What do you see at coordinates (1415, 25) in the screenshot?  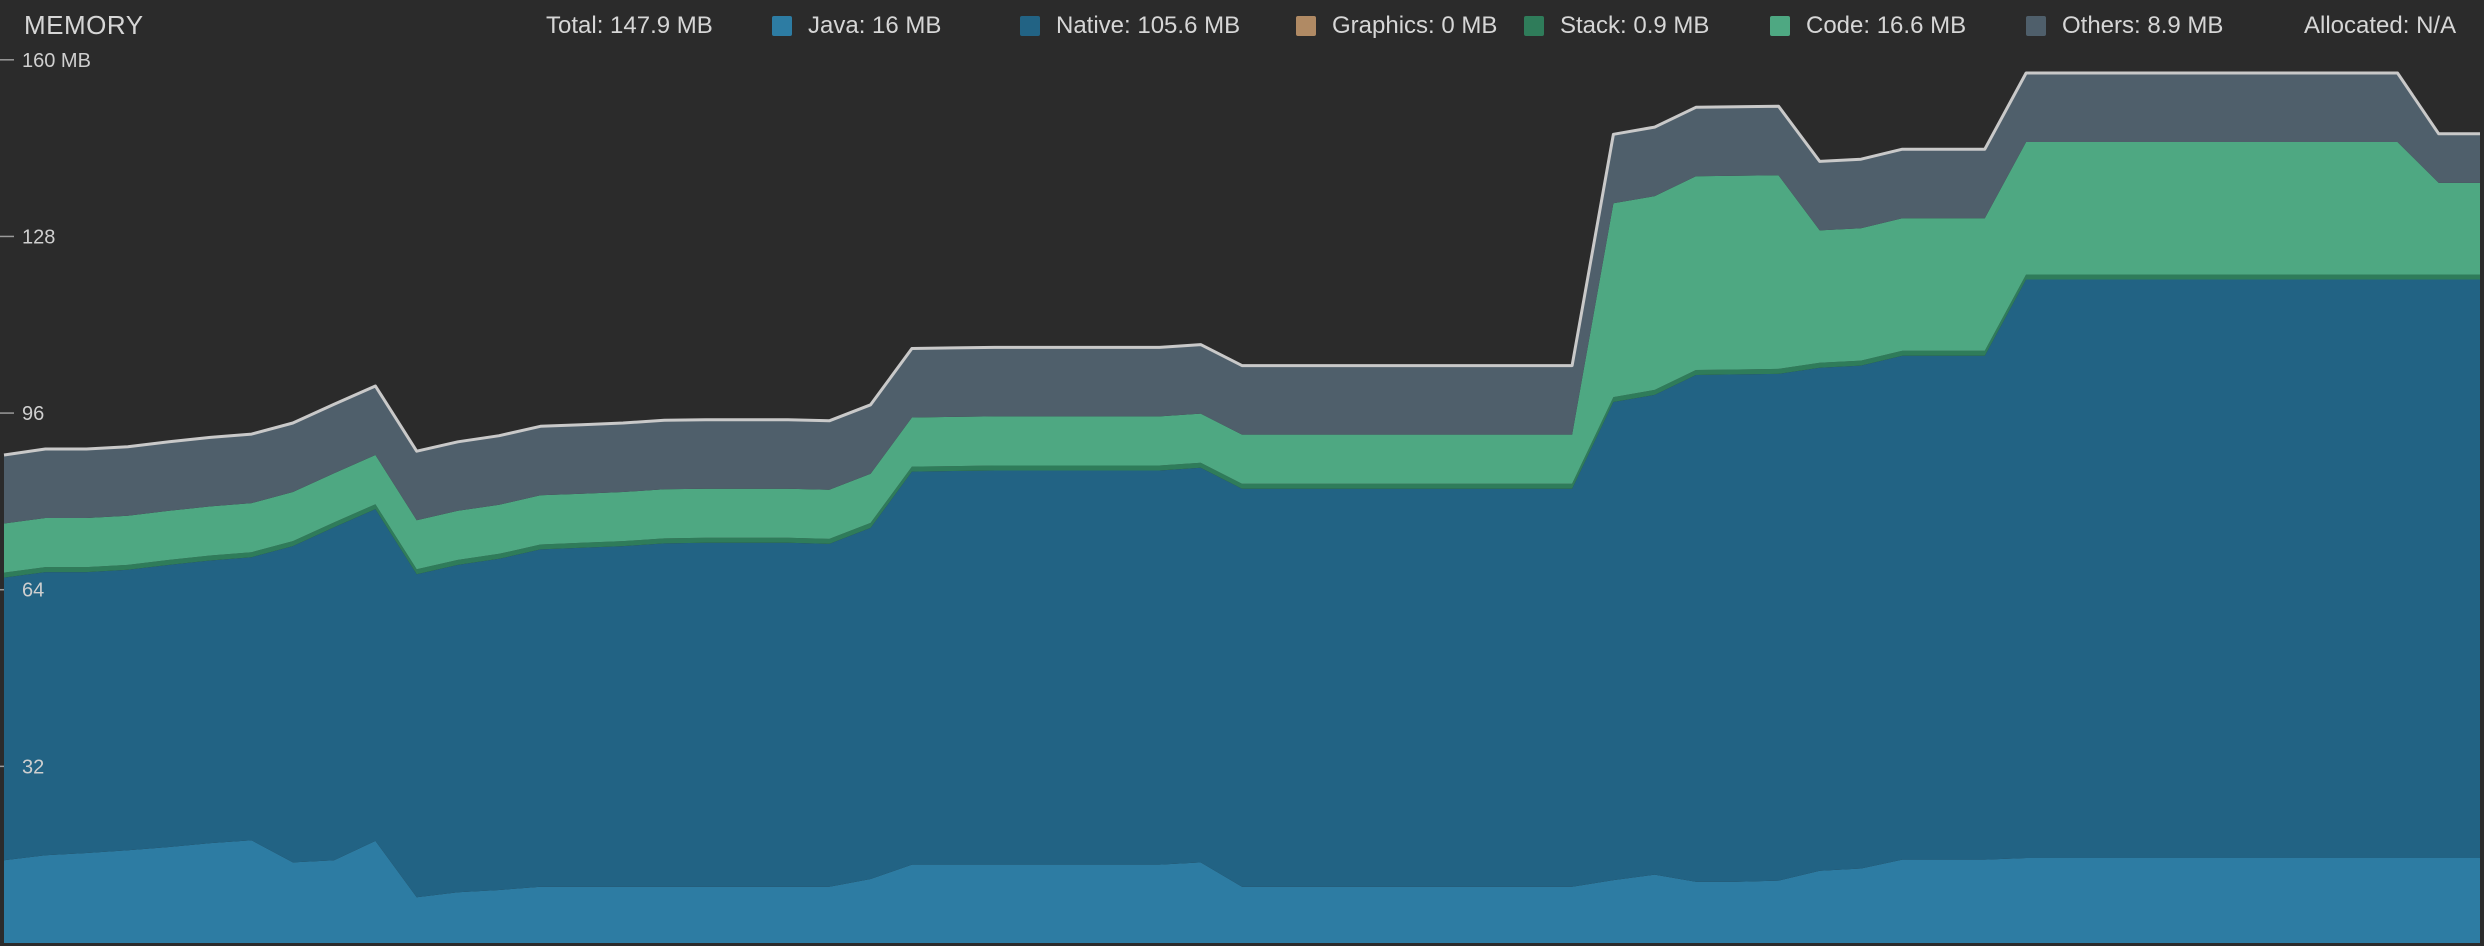 I see `legend-graphics-label: Graphics: 0 MB` at bounding box center [1415, 25].